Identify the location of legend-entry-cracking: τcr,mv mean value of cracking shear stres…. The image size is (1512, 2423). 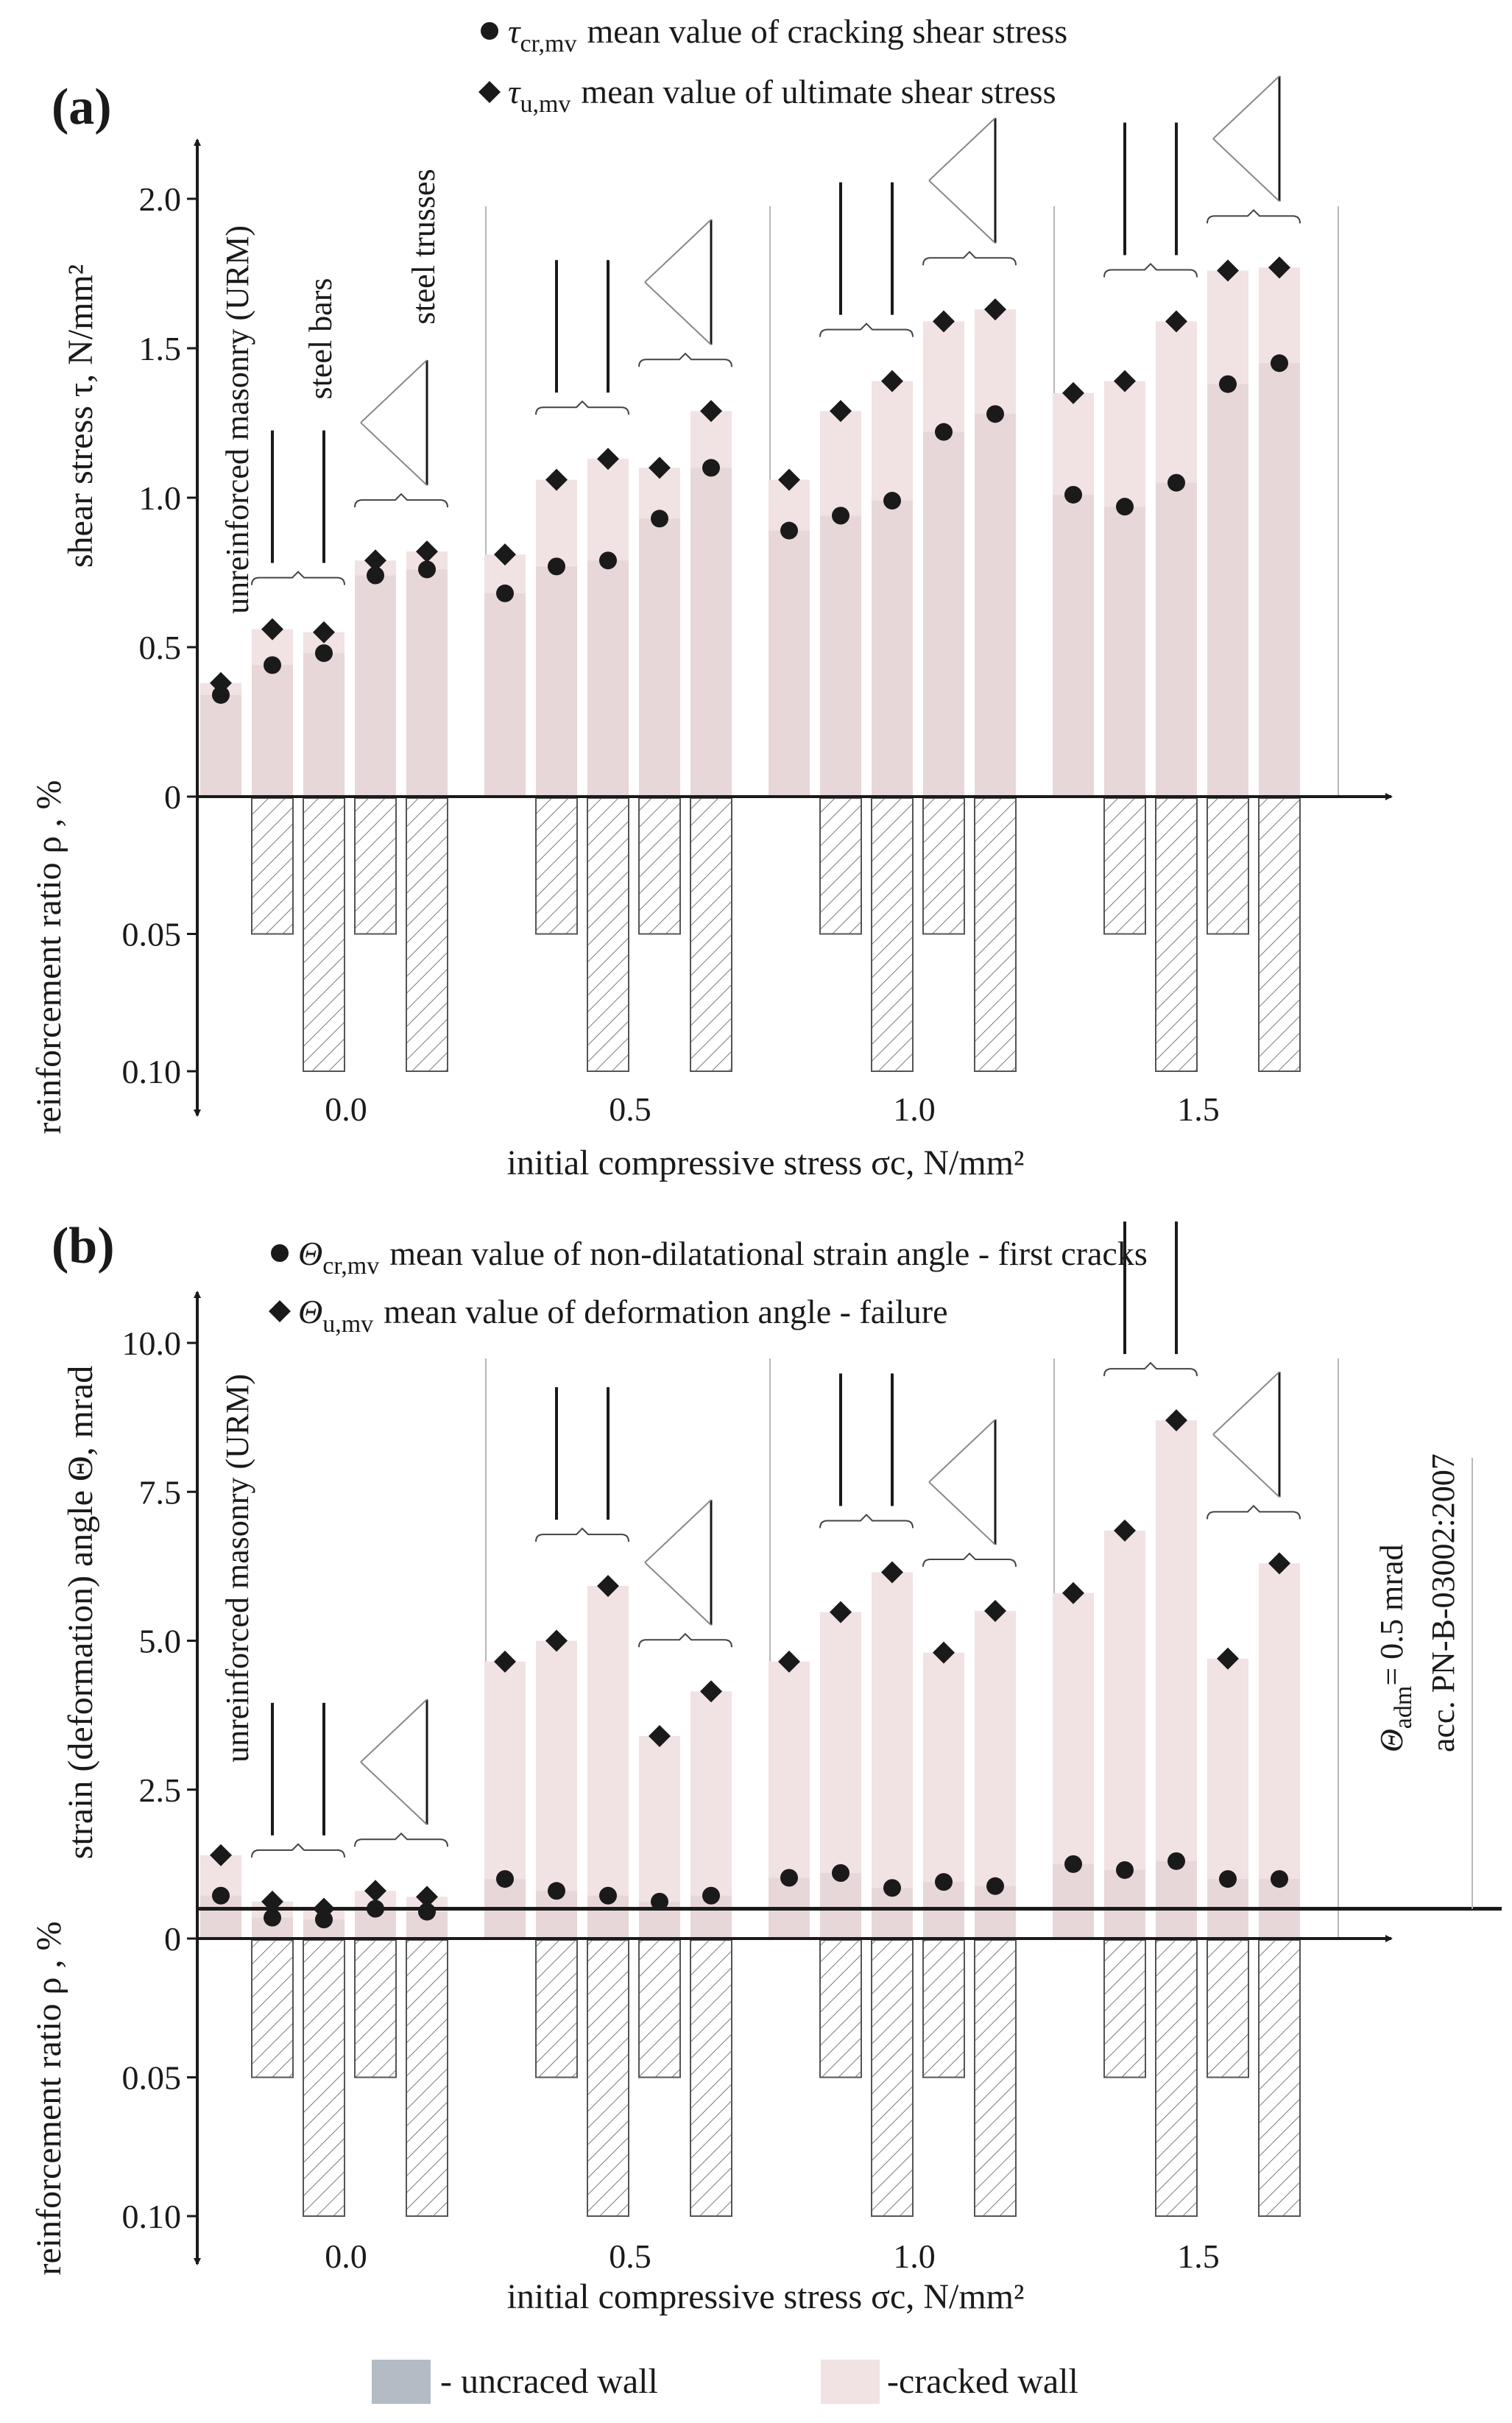
(787, 35).